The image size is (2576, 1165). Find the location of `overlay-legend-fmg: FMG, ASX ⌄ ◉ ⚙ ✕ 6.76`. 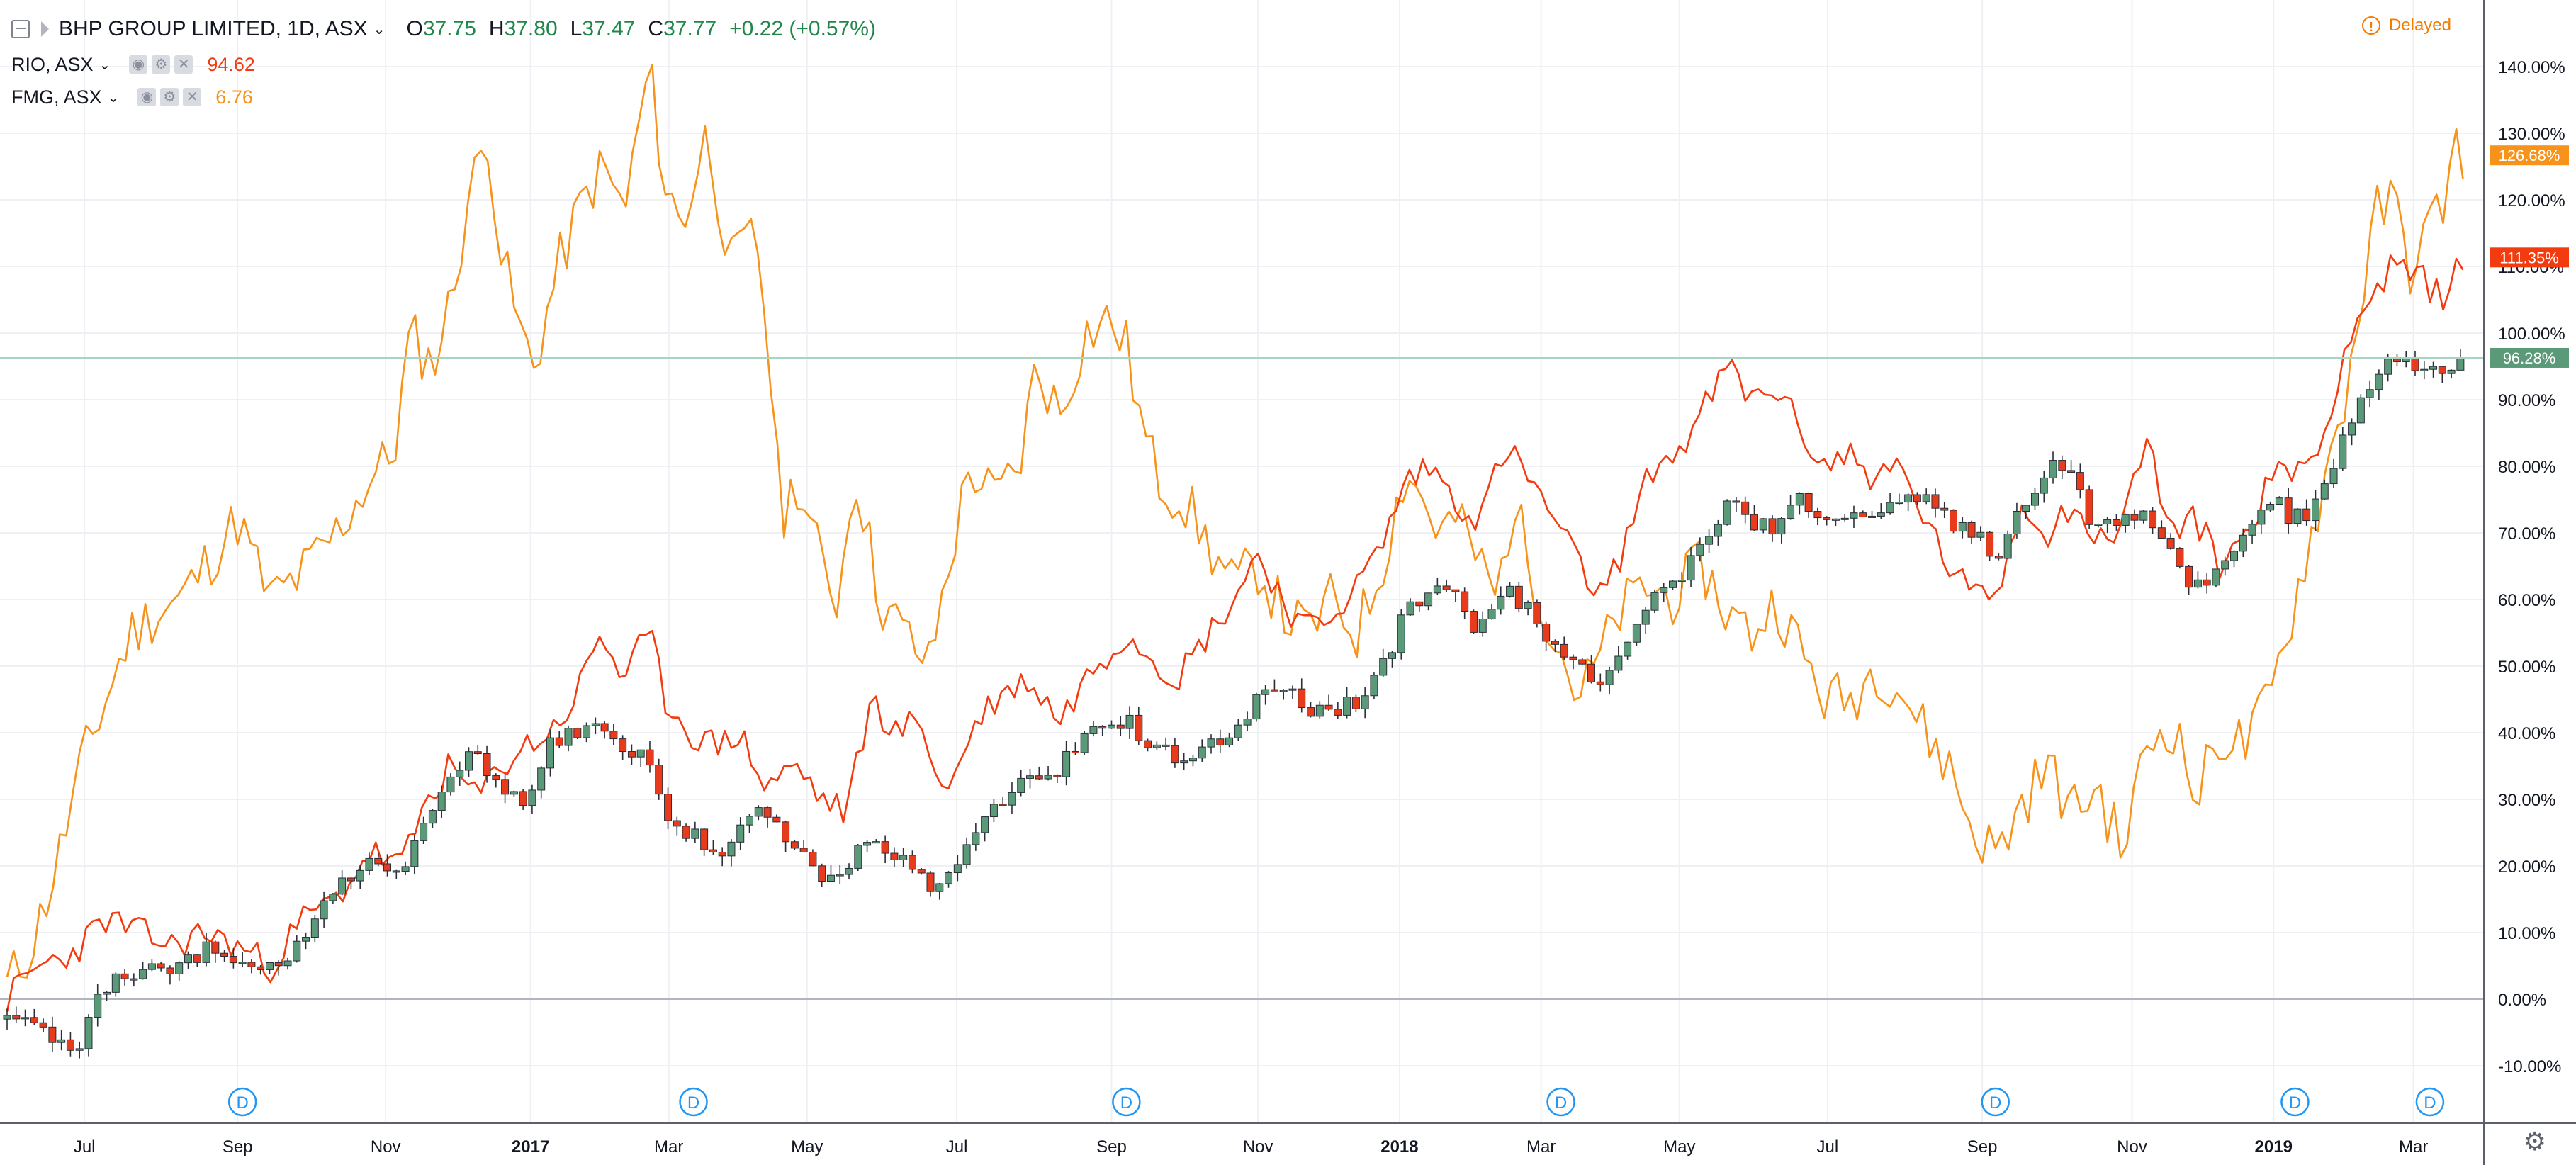

overlay-legend-fmg: FMG, ASX ⌄ ◉ ⚙ ✕ 6.76 is located at coordinates (444, 97).